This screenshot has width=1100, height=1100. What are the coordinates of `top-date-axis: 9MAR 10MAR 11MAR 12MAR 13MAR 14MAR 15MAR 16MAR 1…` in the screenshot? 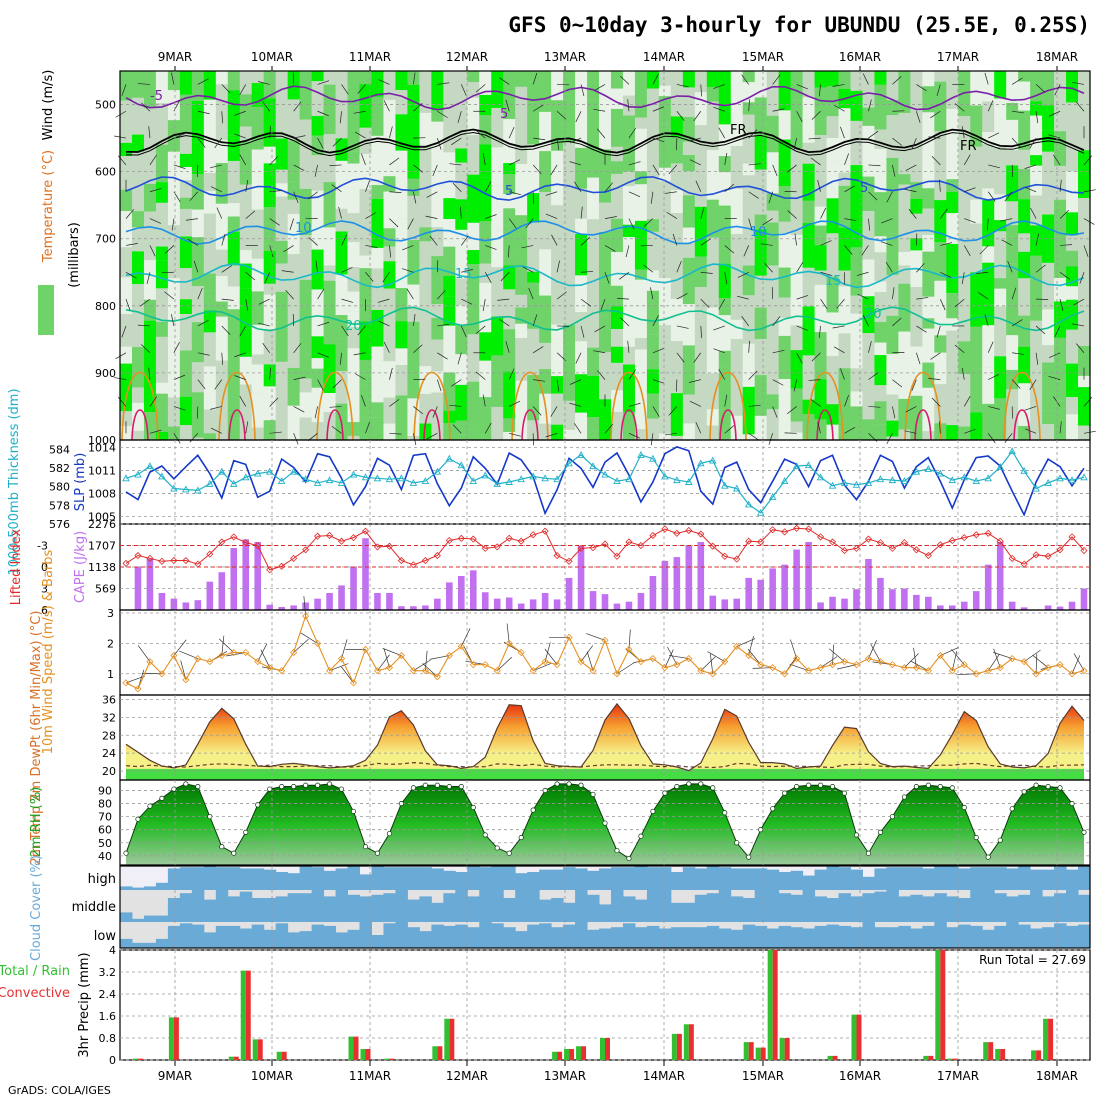 It's located at (618, 60).